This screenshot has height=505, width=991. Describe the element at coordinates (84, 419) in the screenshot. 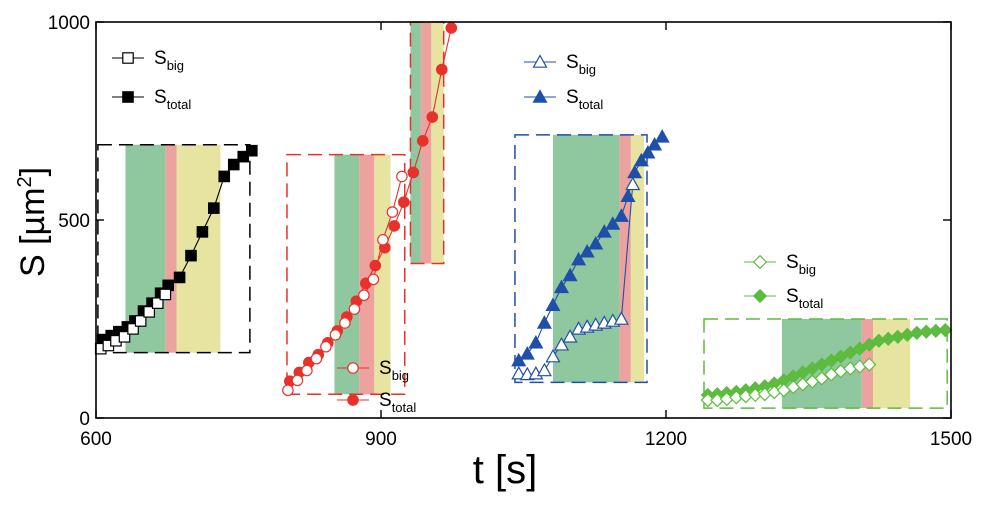

I see `y-tick-label: 0` at that location.